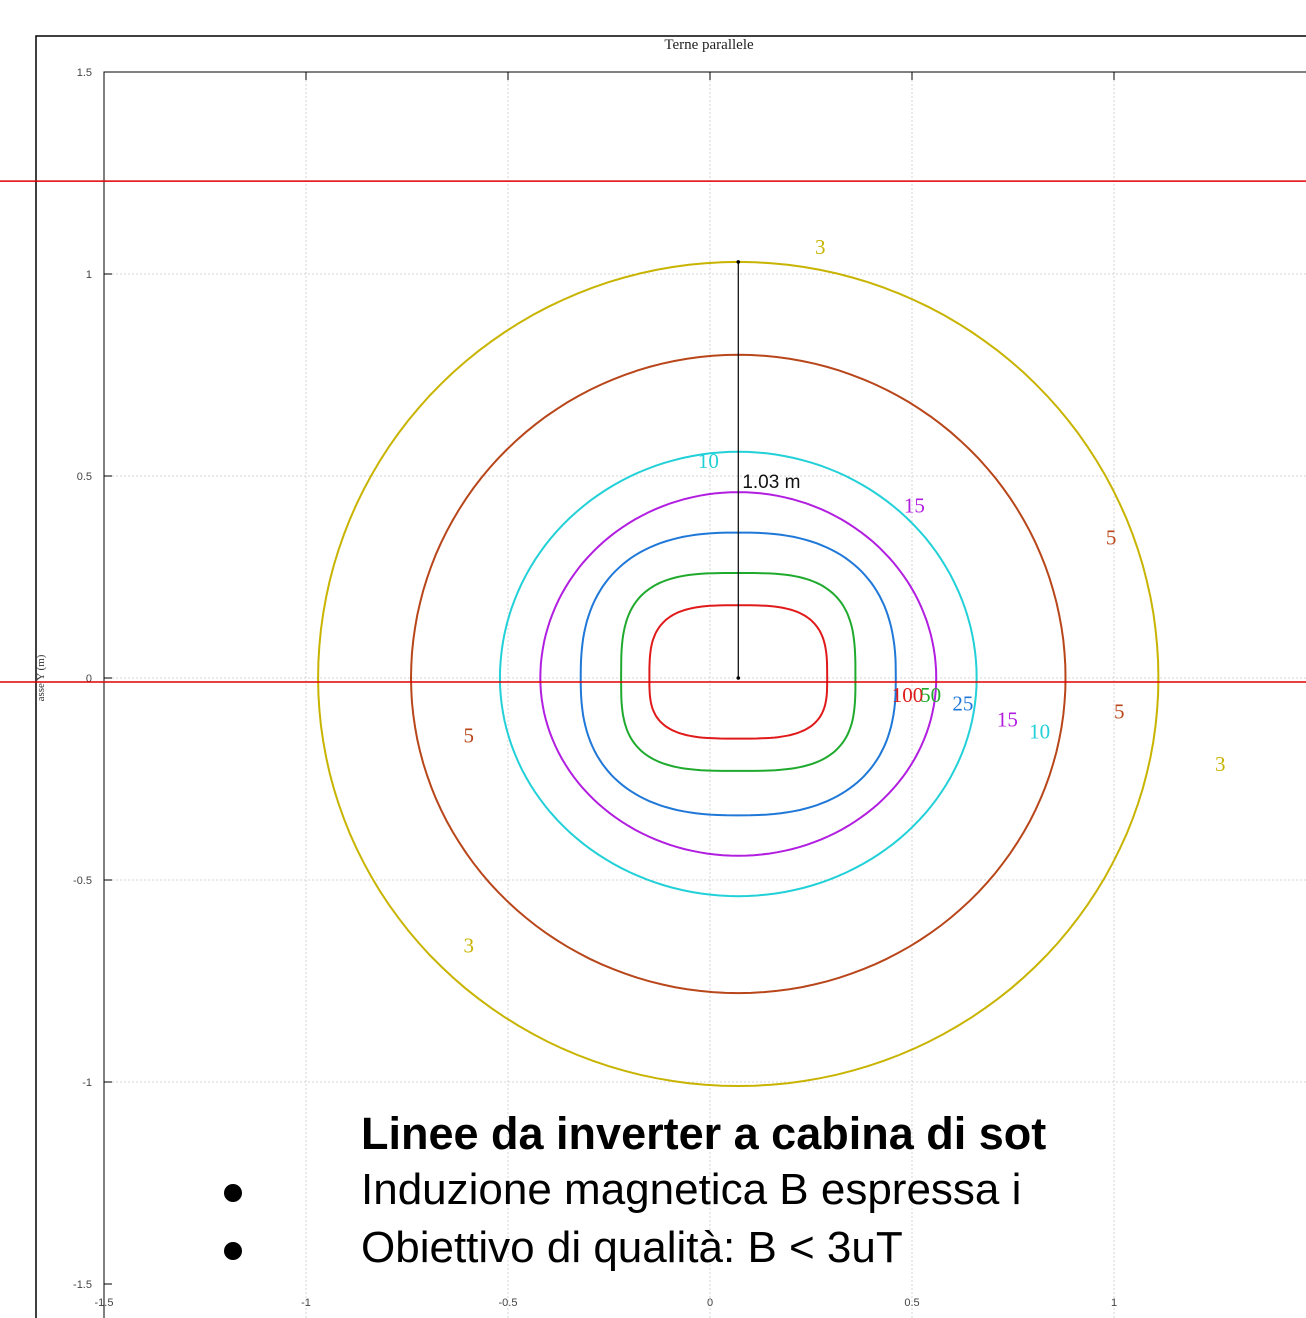 The image size is (1306, 1318). What do you see at coordinates (89, 275) in the screenshot?
I see `y-tick-label: 1` at bounding box center [89, 275].